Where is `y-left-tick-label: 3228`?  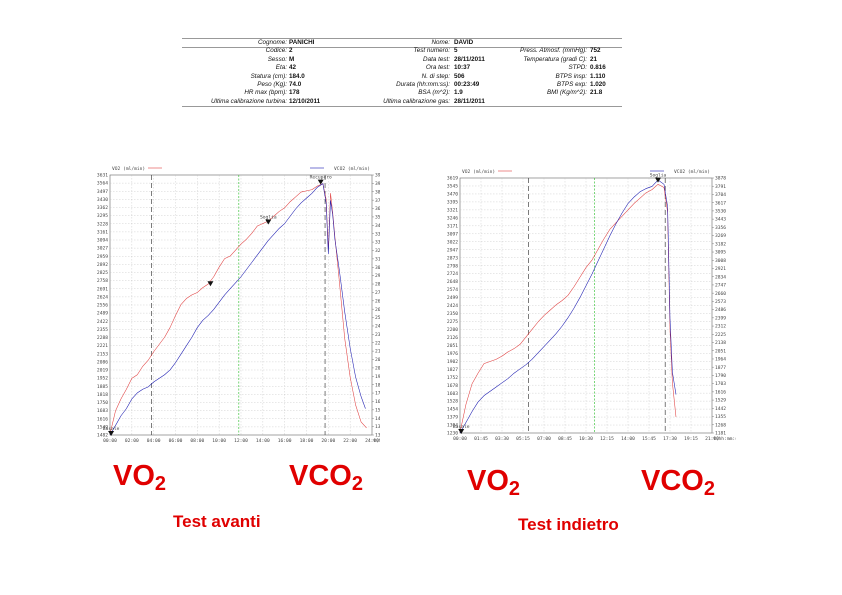
y-left-tick-label: 3228 is located at coordinates (102, 224).